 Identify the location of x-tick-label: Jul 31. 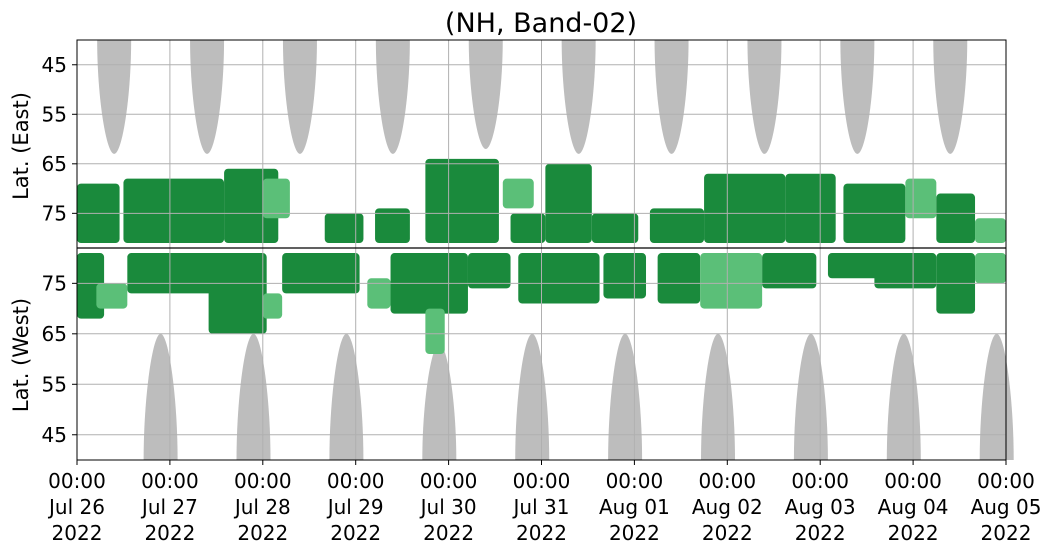
(541, 507).